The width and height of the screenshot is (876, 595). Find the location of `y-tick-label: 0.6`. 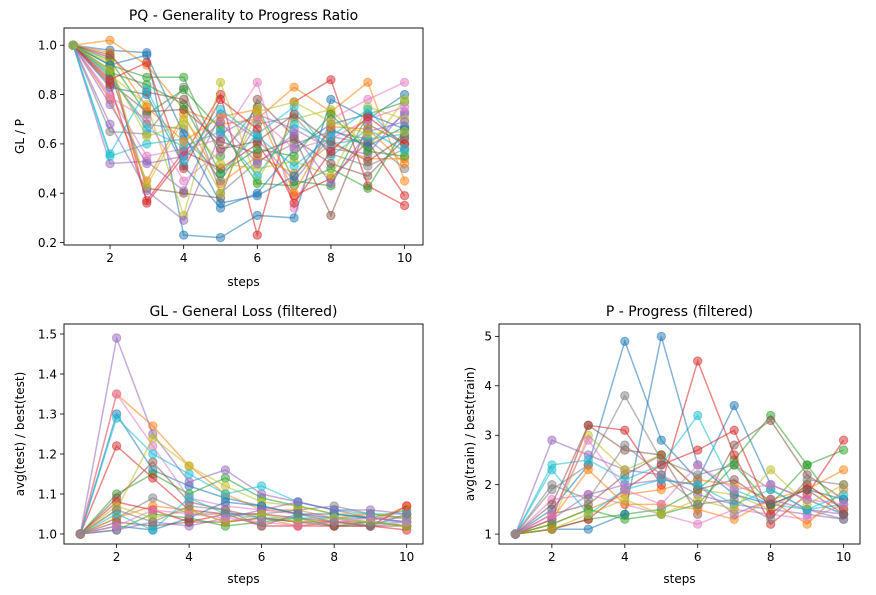

y-tick-label: 0.6 is located at coordinates (47, 144).